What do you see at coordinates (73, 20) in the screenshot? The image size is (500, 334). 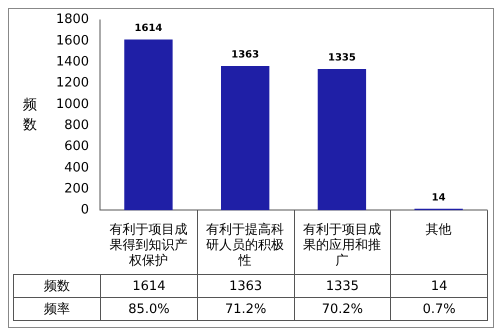 I see `y-tick-label: 1800` at bounding box center [73, 20].